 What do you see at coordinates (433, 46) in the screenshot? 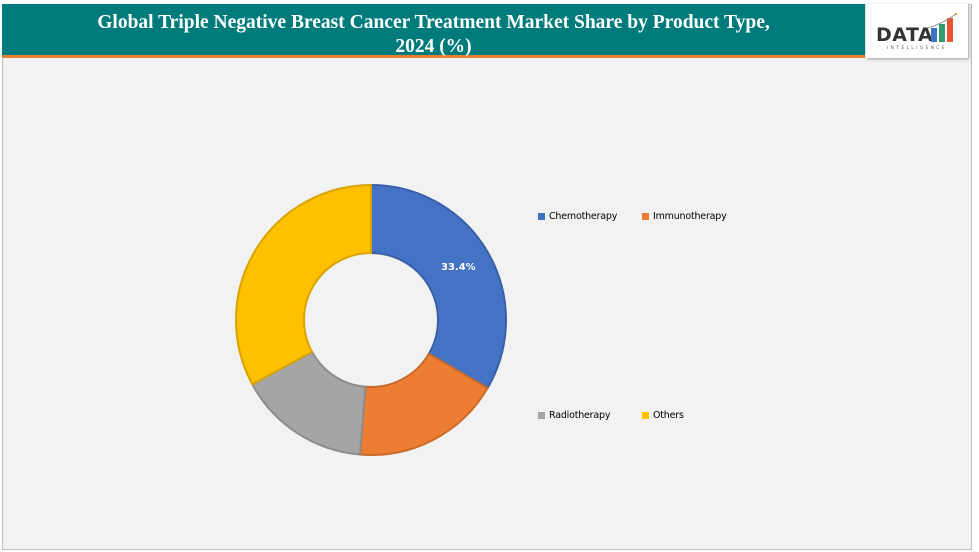
I see `chart-title-line-2: 2024 (%)` at bounding box center [433, 46].